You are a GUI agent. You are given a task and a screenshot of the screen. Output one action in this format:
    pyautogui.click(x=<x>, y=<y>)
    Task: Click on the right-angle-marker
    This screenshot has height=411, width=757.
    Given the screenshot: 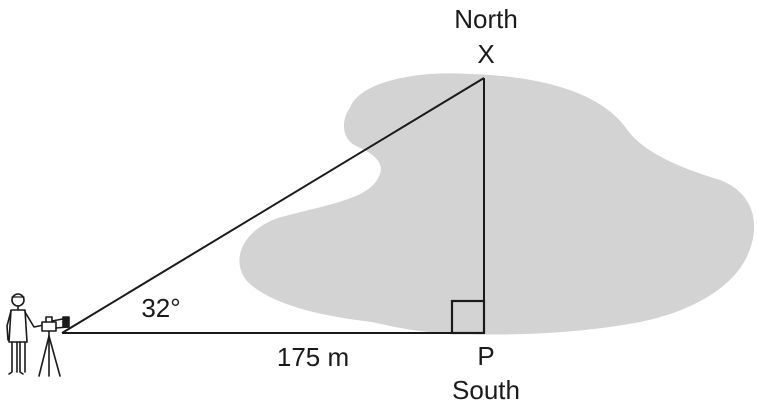 What is the action you would take?
    pyautogui.click(x=468, y=317)
    